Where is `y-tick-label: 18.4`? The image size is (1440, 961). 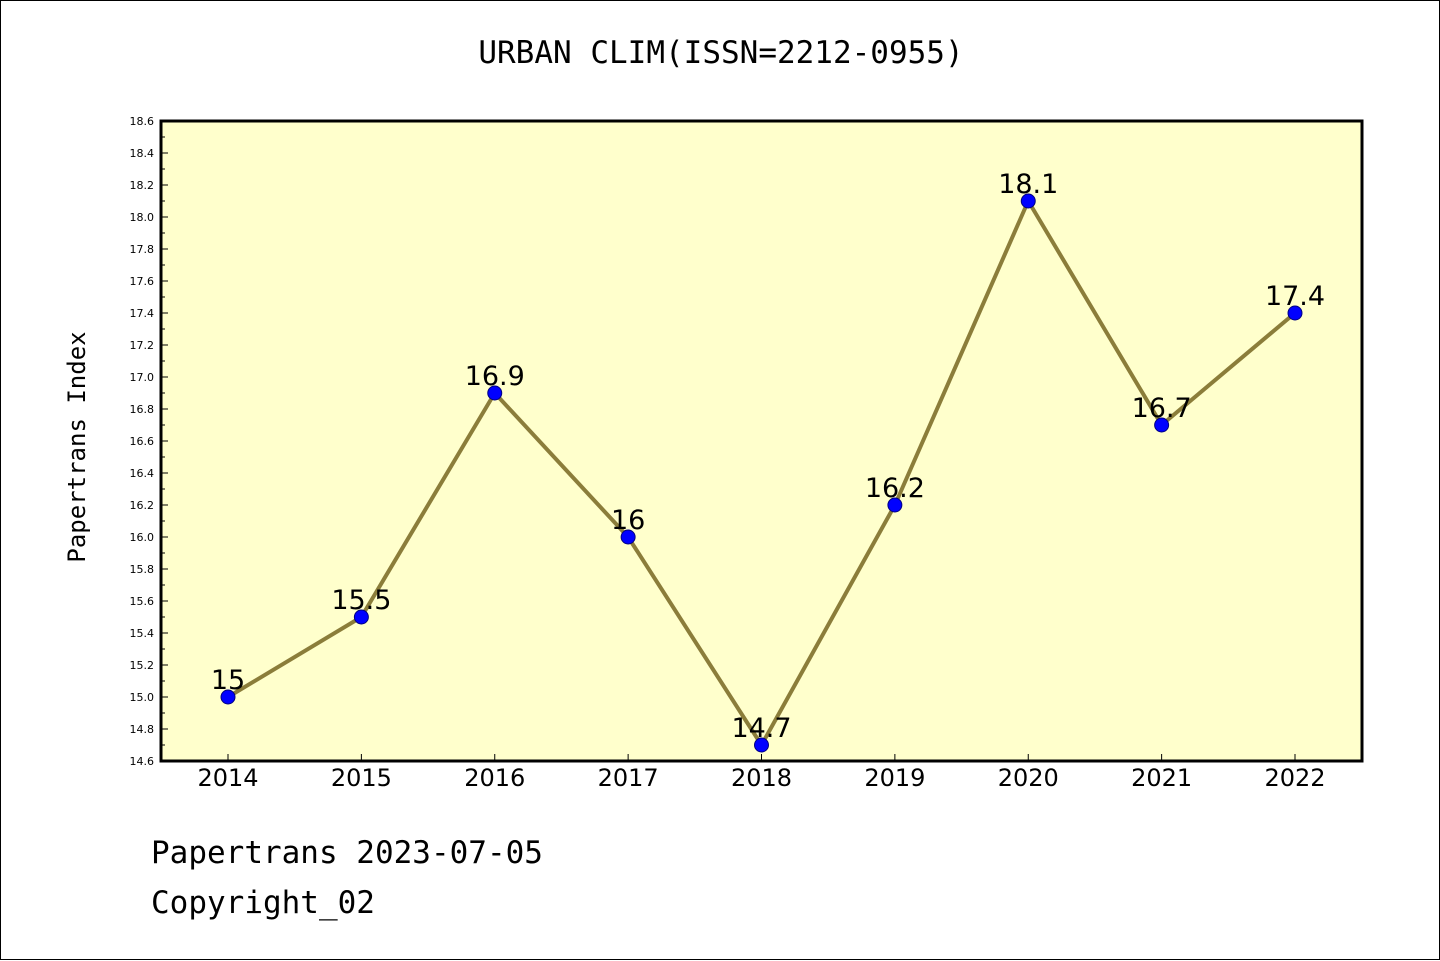 y-tick-label: 18.4 is located at coordinates (142, 153).